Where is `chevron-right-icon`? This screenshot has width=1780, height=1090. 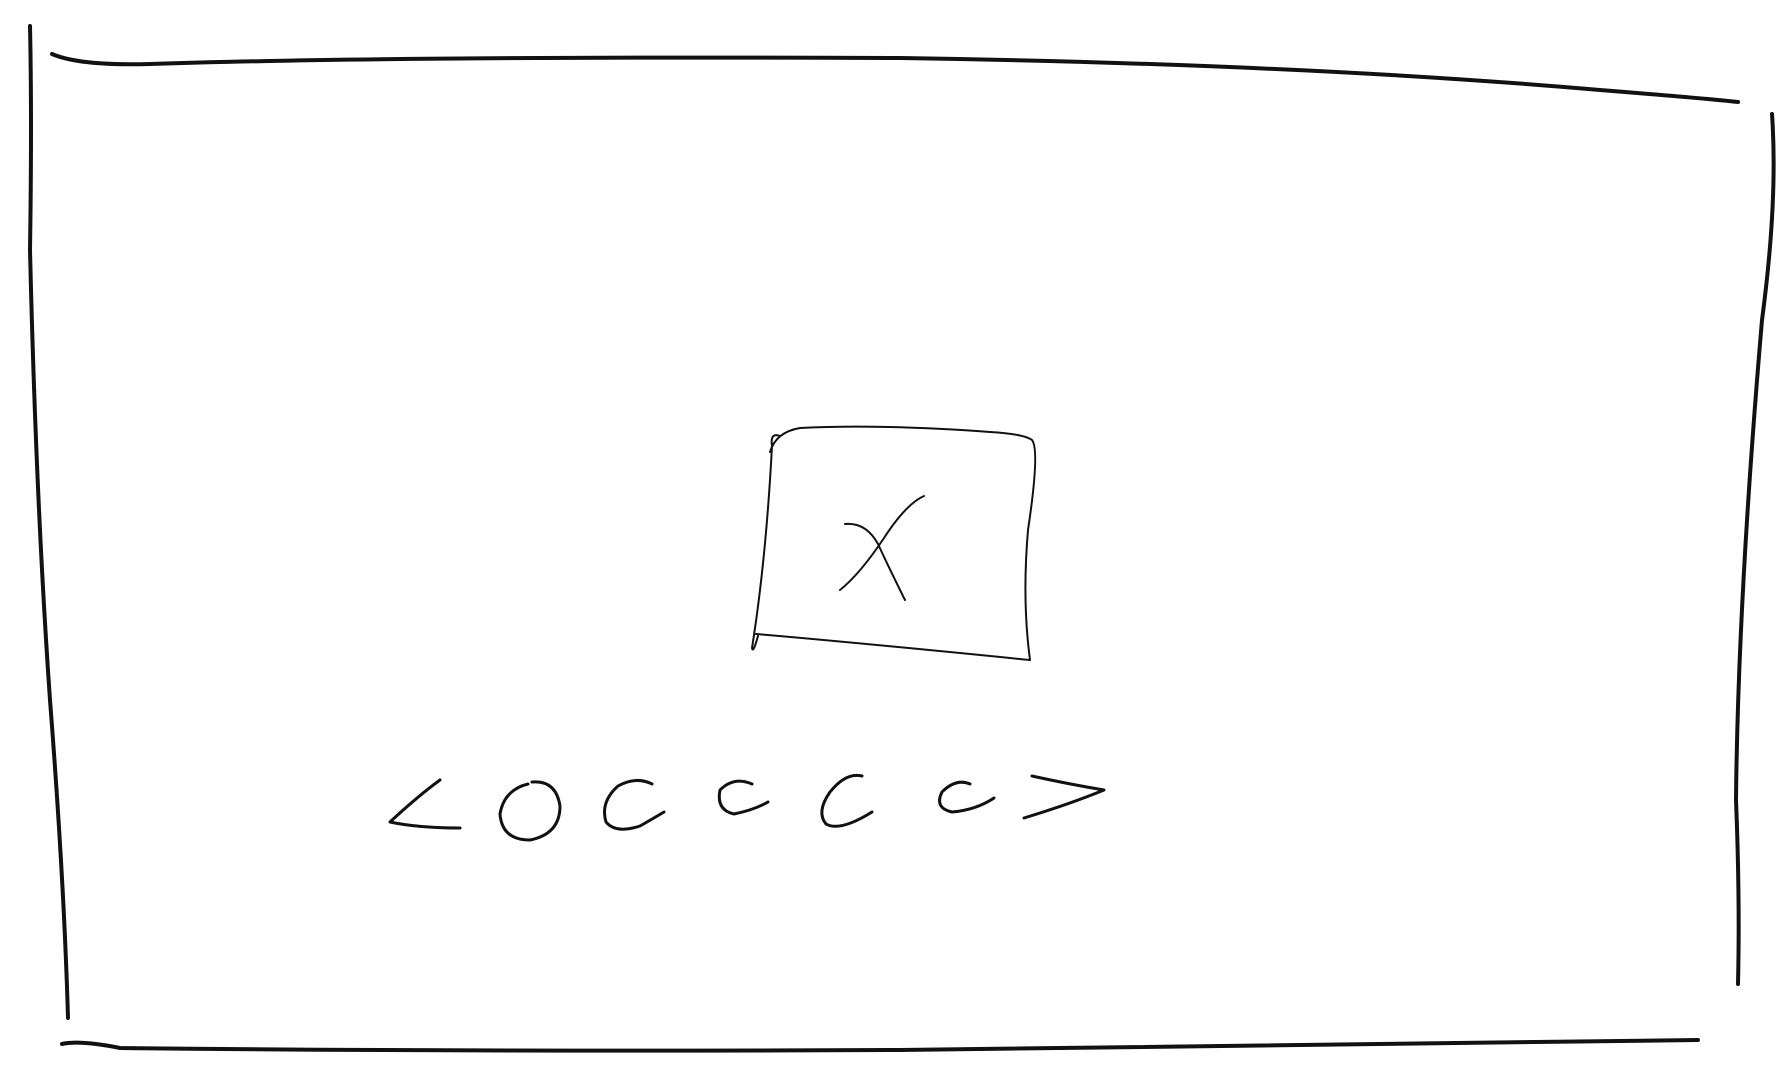
chevron-right-icon is located at coordinates (1064, 797).